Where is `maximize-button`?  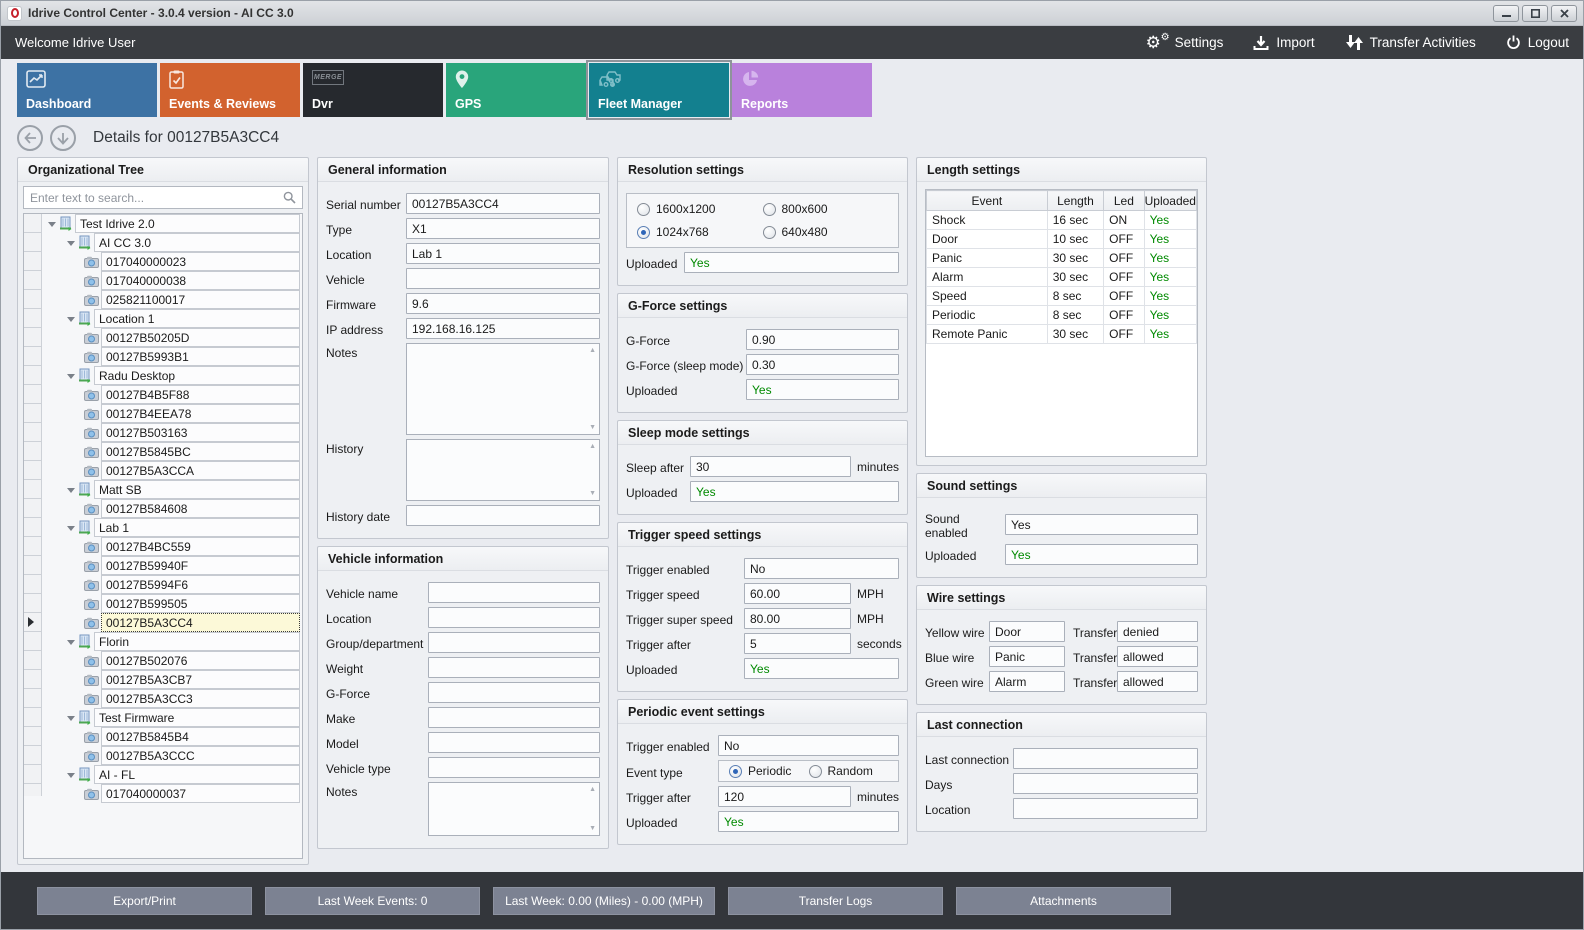
maximize-button is located at coordinates (1535, 13).